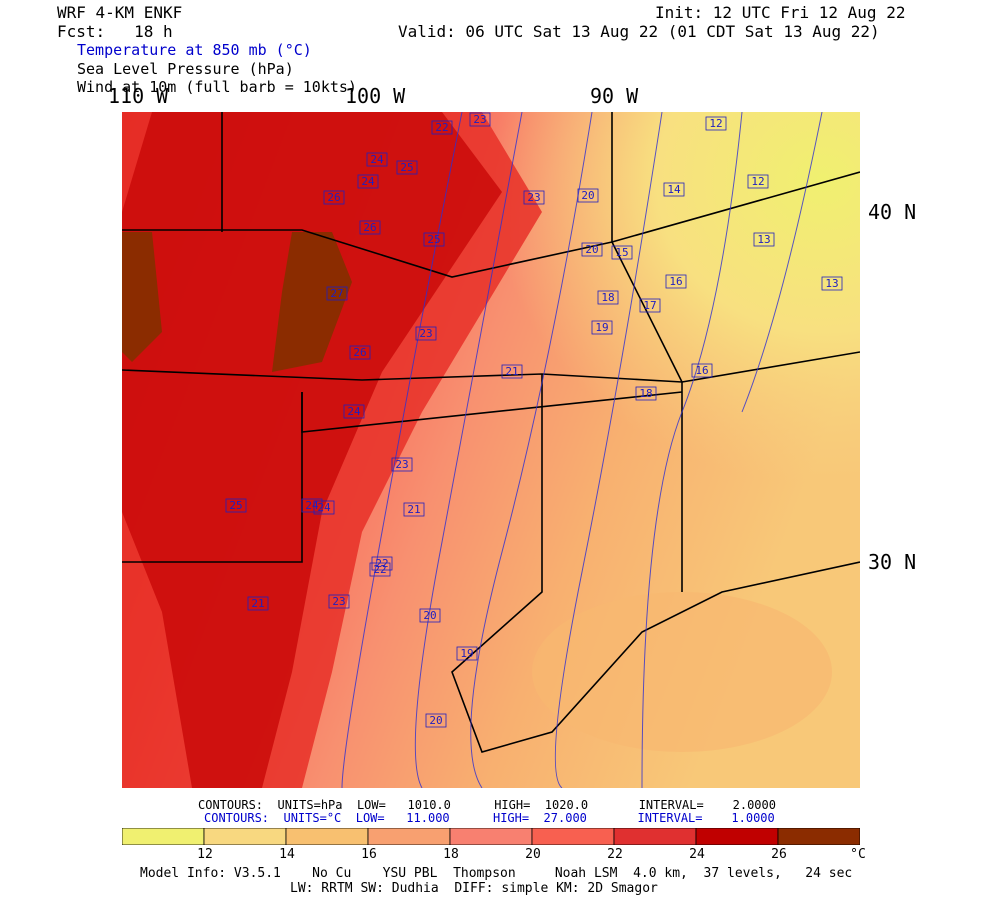  What do you see at coordinates (779, 854) in the screenshot?
I see `colorbar-tick-26: 26` at bounding box center [779, 854].